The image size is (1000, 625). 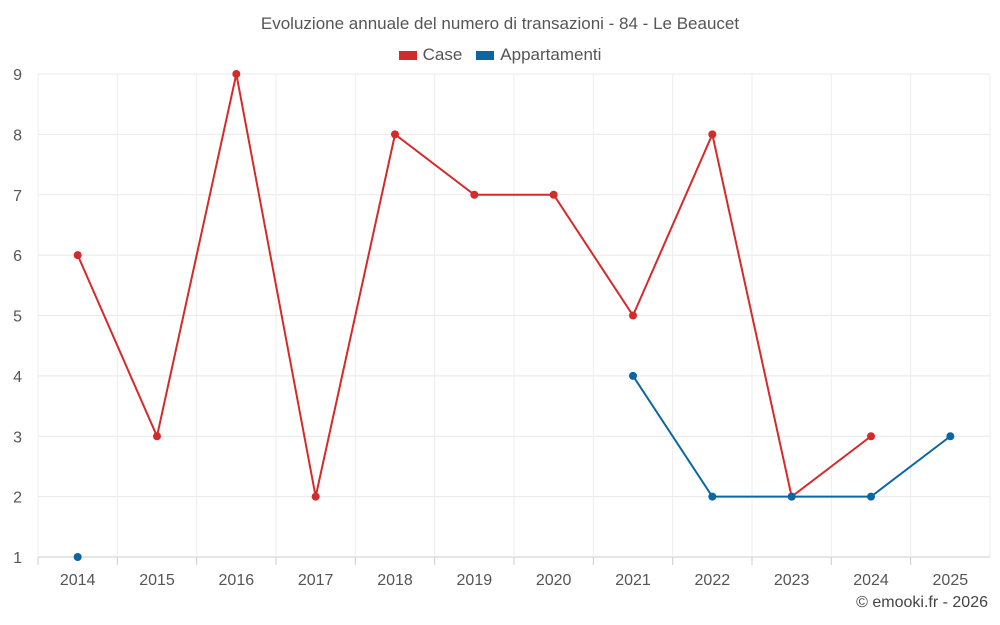 I want to click on x-tick-label: 2022, so click(x=713, y=580).